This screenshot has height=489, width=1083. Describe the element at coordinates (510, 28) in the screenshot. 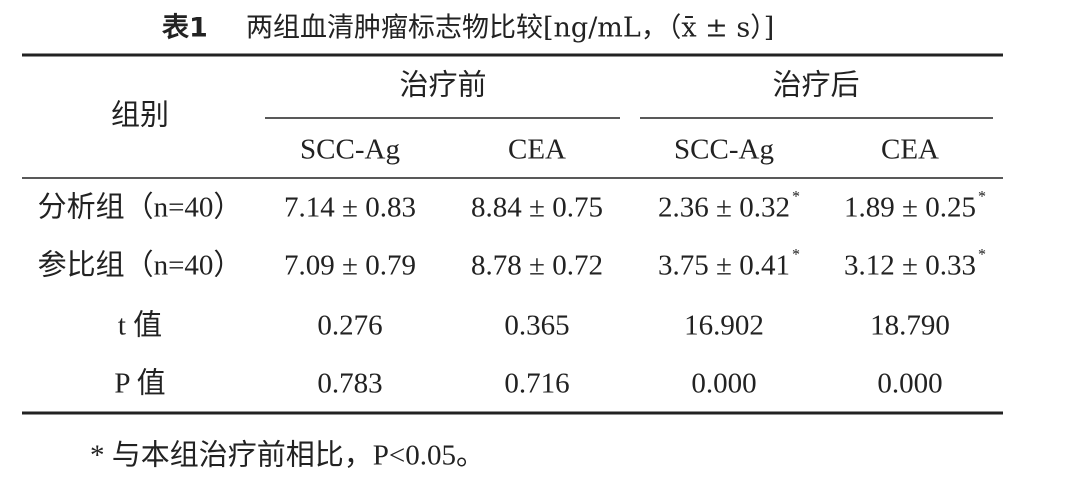

I see `title-text: 两组血清肿瘤标志物比较[ng/mL，（x̄ ± s）]` at that location.